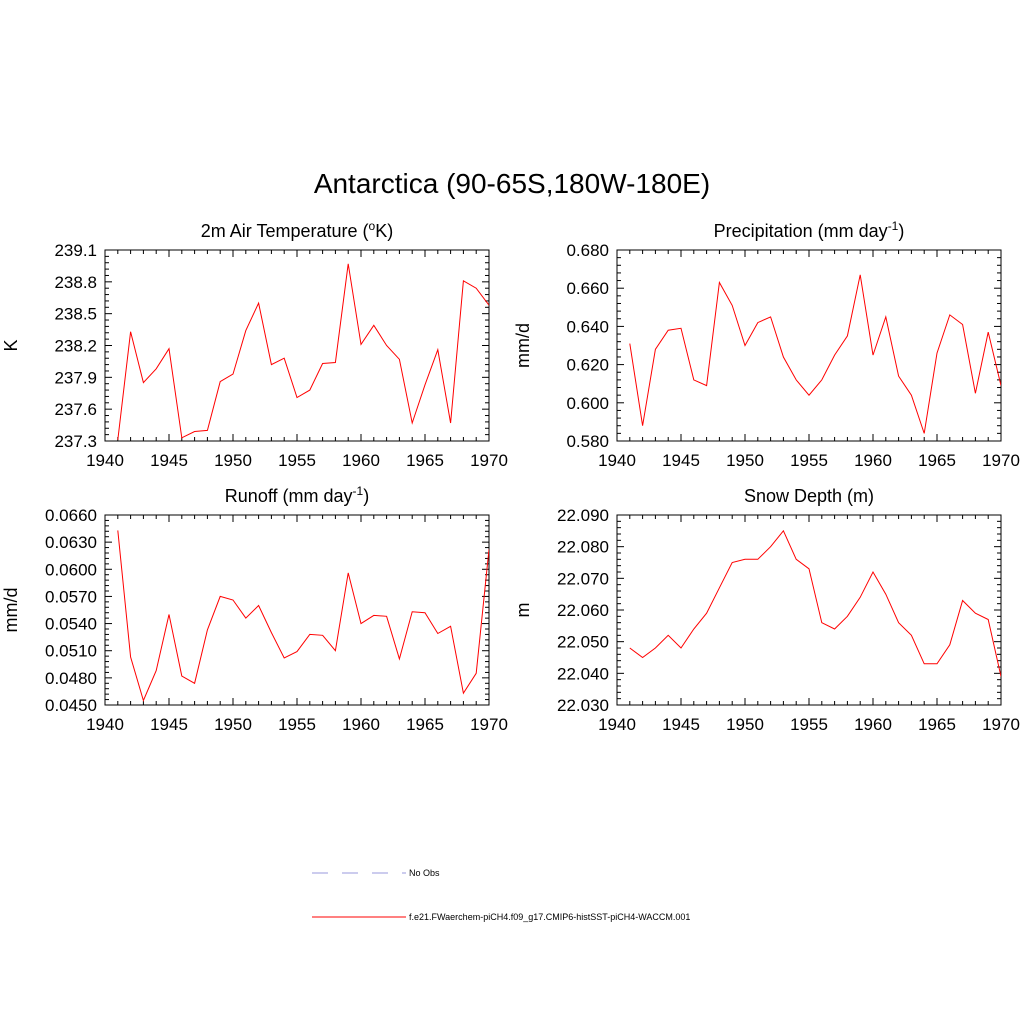  Describe the element at coordinates (583, 610) in the screenshot. I see `y-tick-label: 22.060` at that location.